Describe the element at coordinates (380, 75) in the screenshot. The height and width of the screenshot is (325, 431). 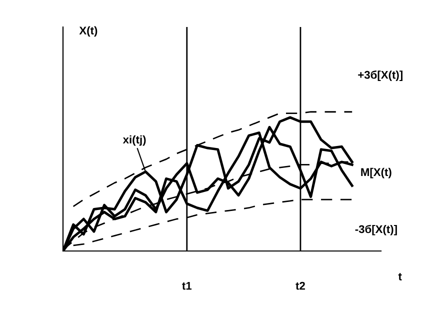
I see `text: +3б[X(t)]` at that location.